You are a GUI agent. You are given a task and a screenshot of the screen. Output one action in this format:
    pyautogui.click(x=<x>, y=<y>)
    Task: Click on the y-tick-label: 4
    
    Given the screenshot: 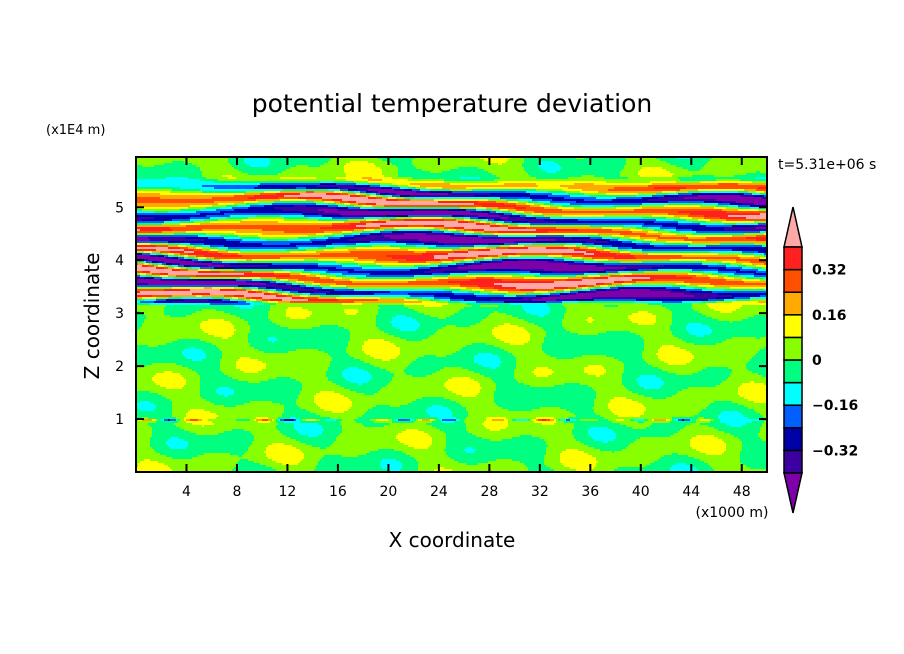 What is the action you would take?
    pyautogui.click(x=119, y=261)
    